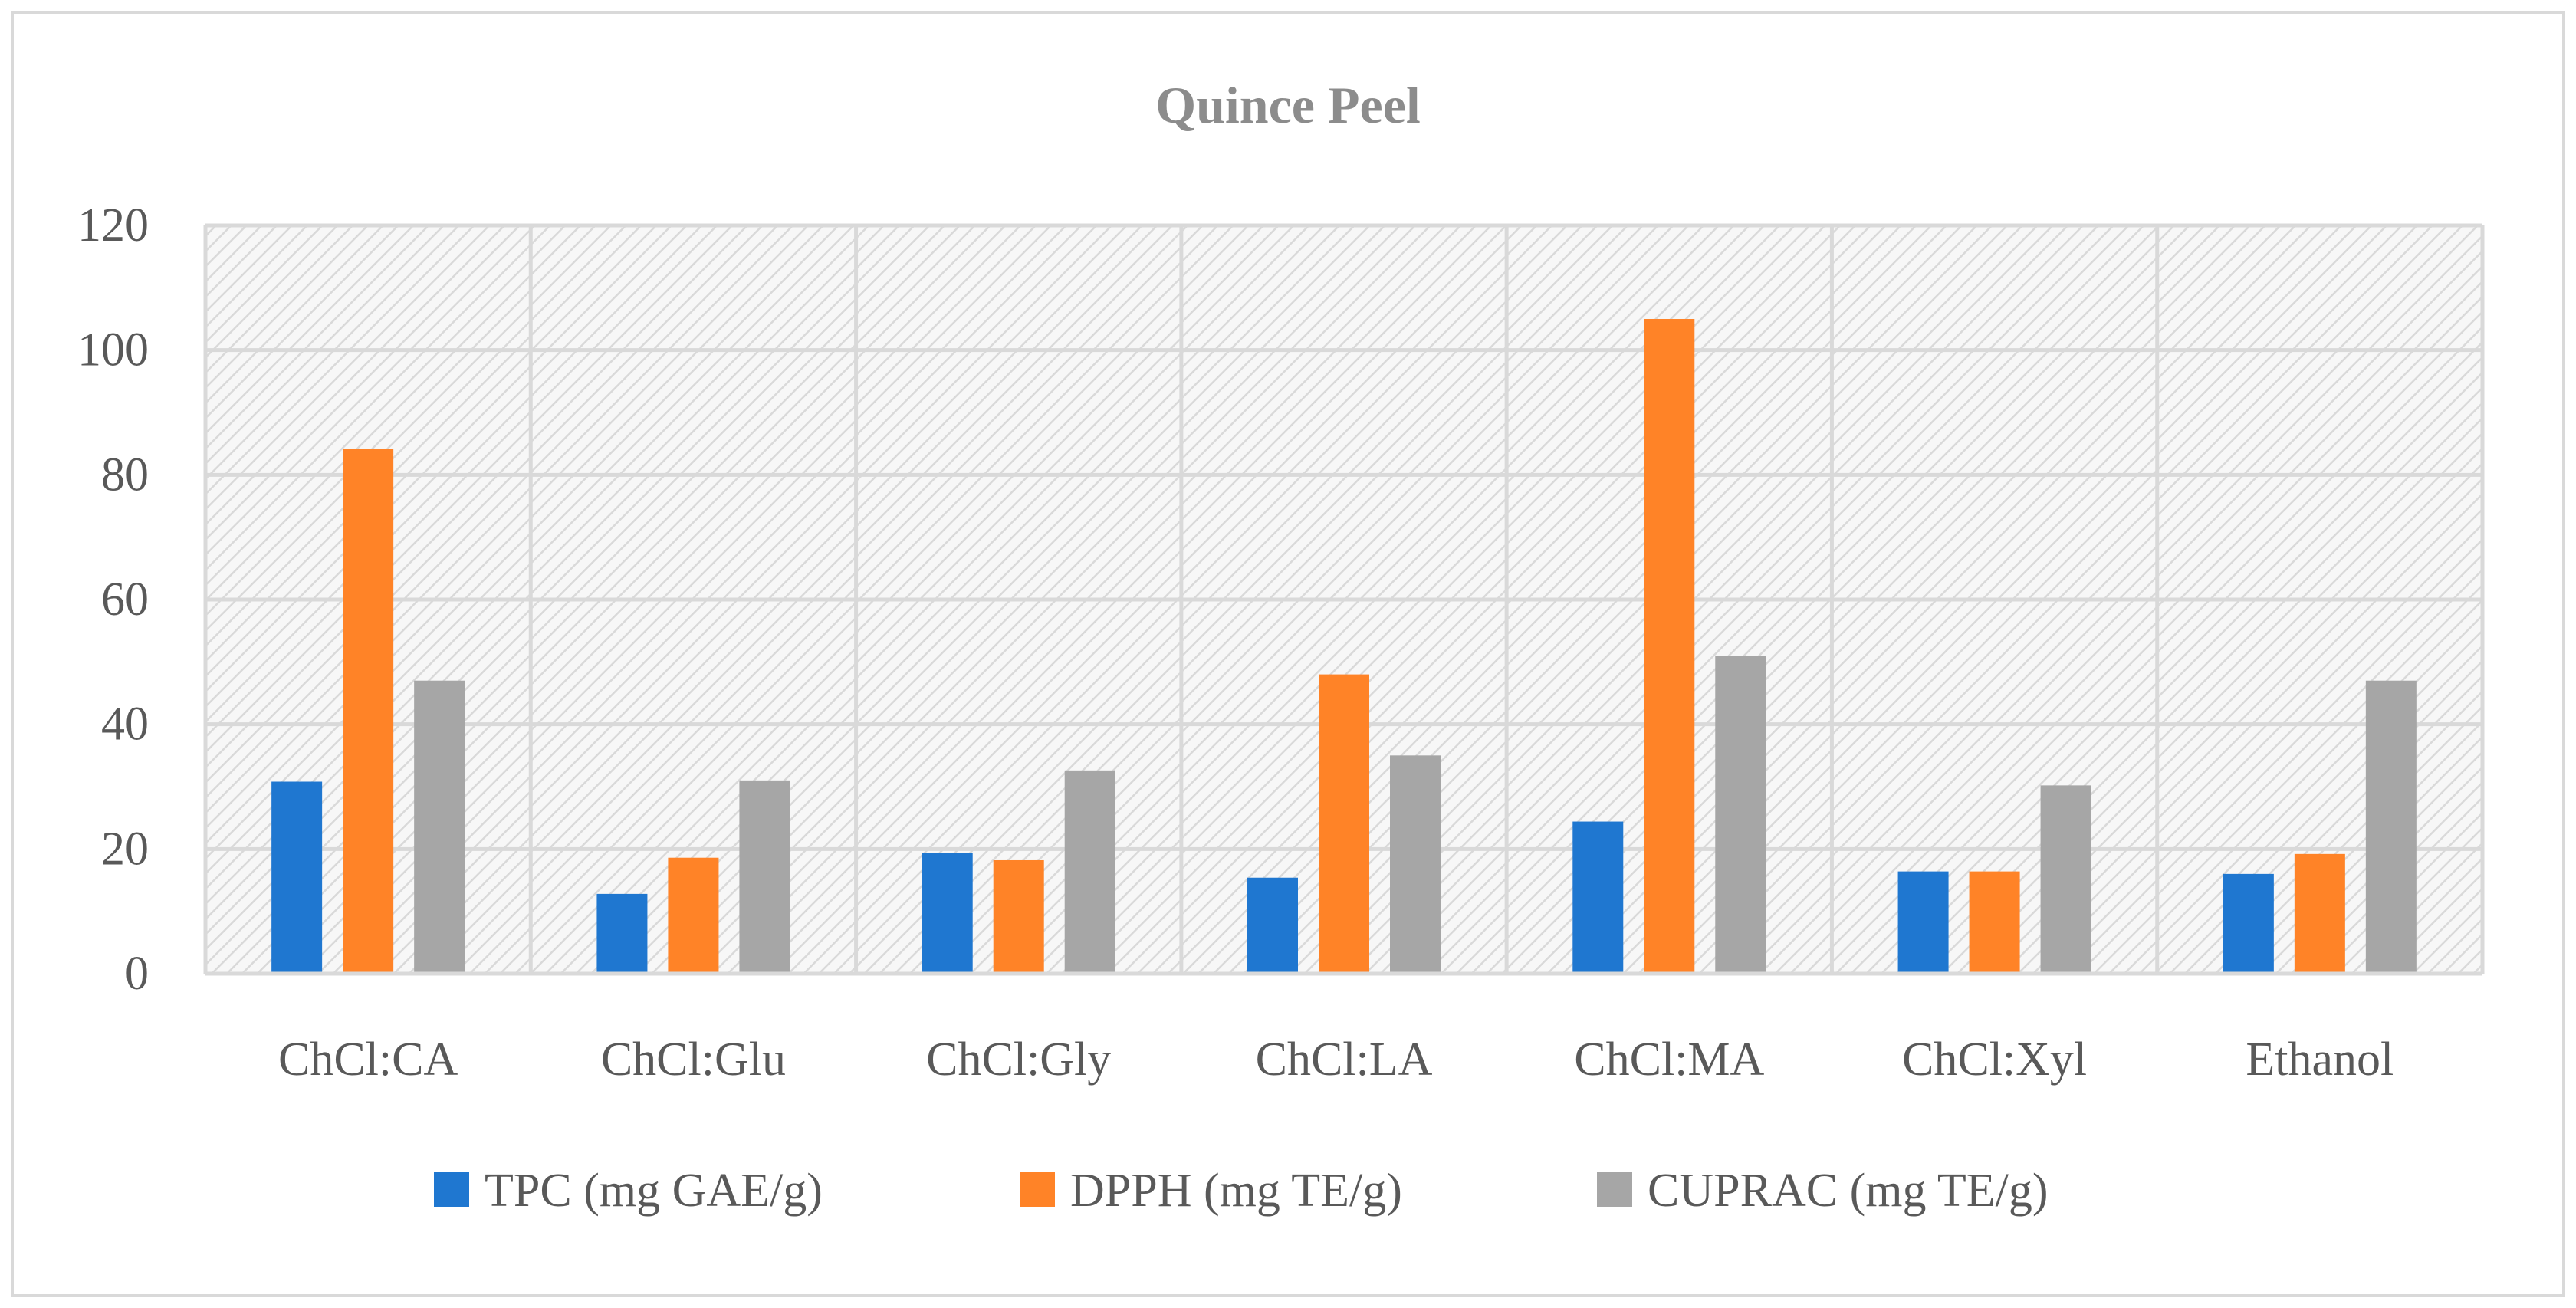 The height and width of the screenshot is (1308, 2576). Describe the element at coordinates (1344, 1060) in the screenshot. I see `x-tick-label: ChCl:LA` at that location.